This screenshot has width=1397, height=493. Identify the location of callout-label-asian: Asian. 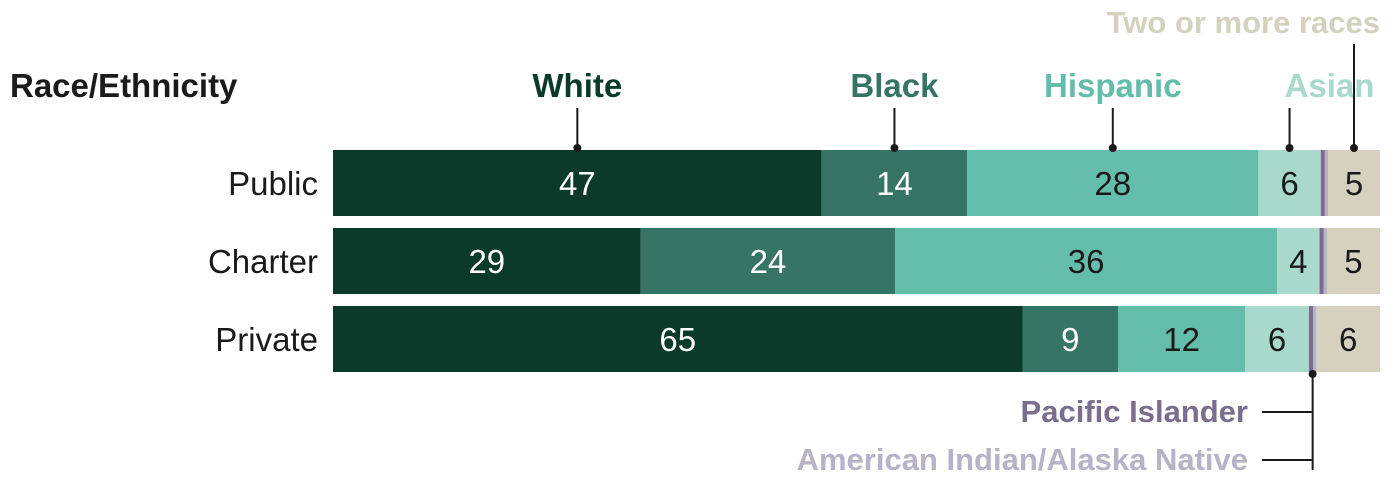
(1330, 85).